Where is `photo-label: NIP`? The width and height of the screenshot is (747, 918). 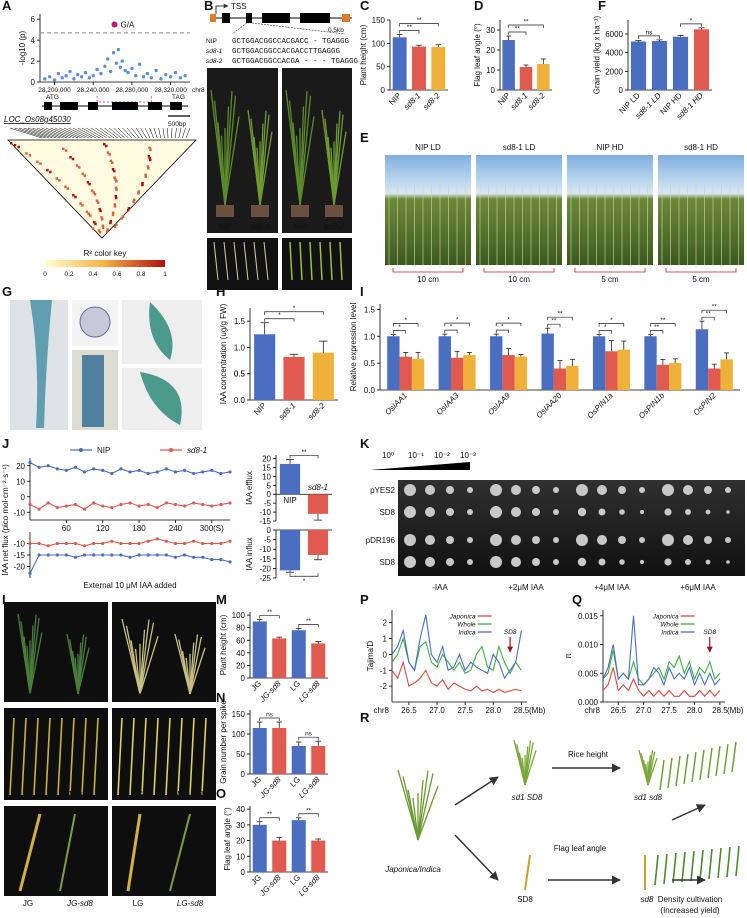
photo-label: NIP is located at coordinates (299, 226).